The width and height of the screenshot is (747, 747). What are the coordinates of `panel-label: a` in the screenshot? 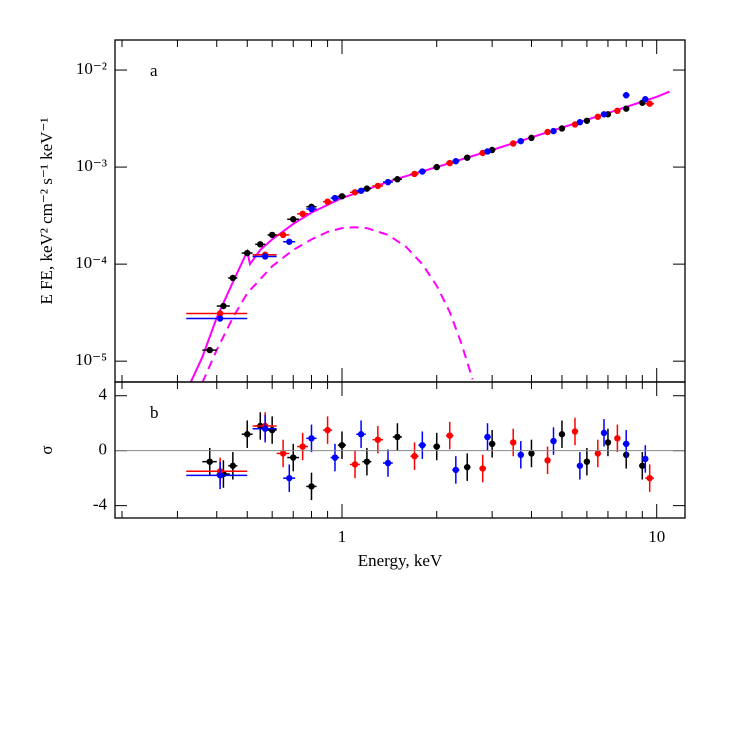 It's located at (154, 70).